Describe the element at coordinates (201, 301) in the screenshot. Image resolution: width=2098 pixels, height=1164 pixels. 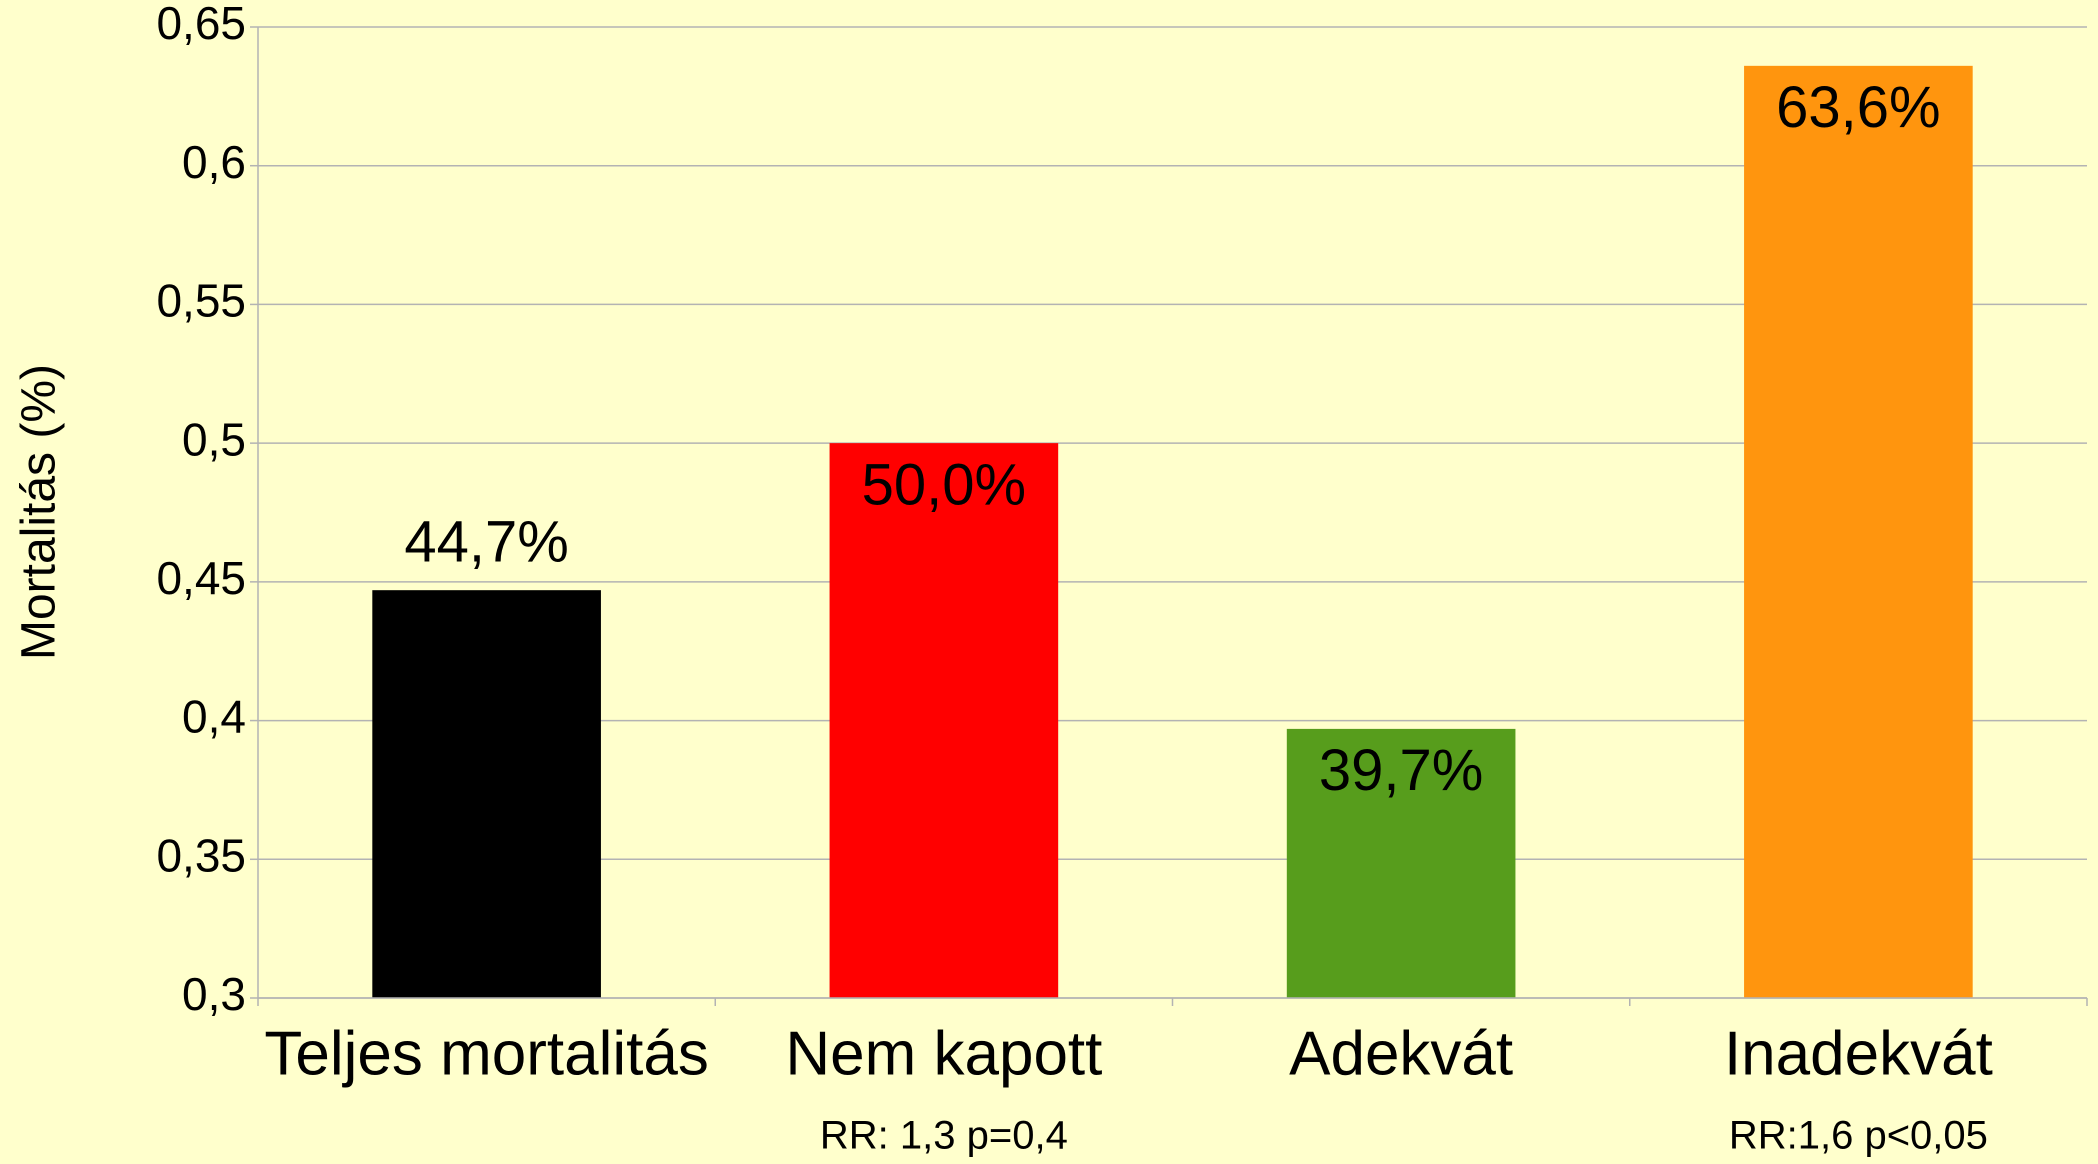
I see `y-tick-label: 0,55` at that location.